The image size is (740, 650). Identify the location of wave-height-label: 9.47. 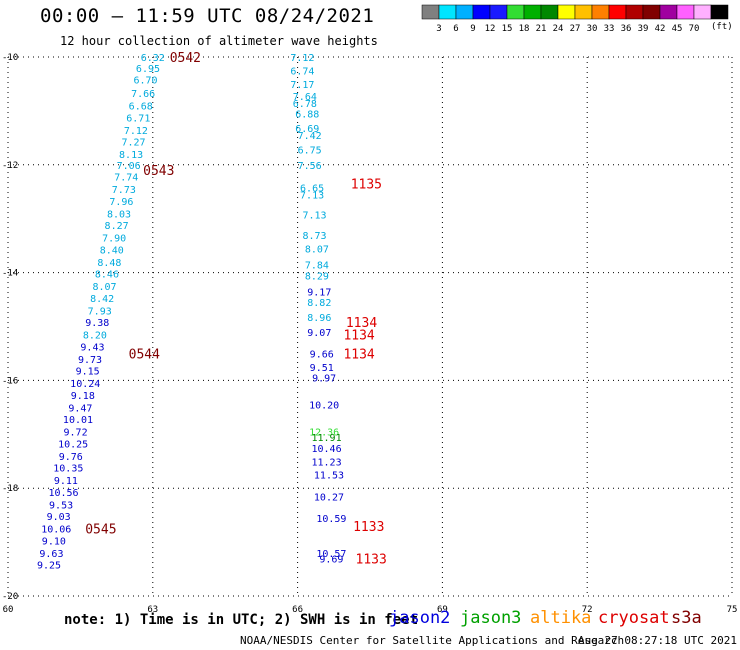
(80, 408).